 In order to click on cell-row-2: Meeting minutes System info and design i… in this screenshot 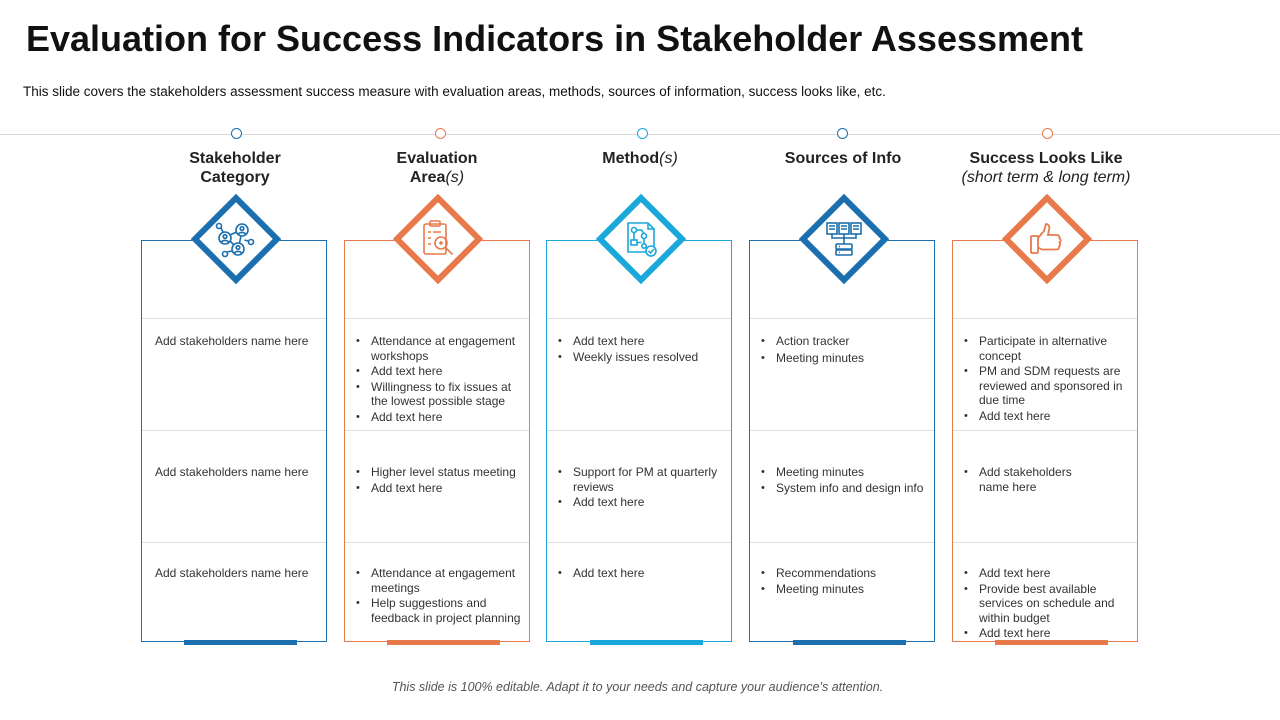, I will do `click(843, 480)`.